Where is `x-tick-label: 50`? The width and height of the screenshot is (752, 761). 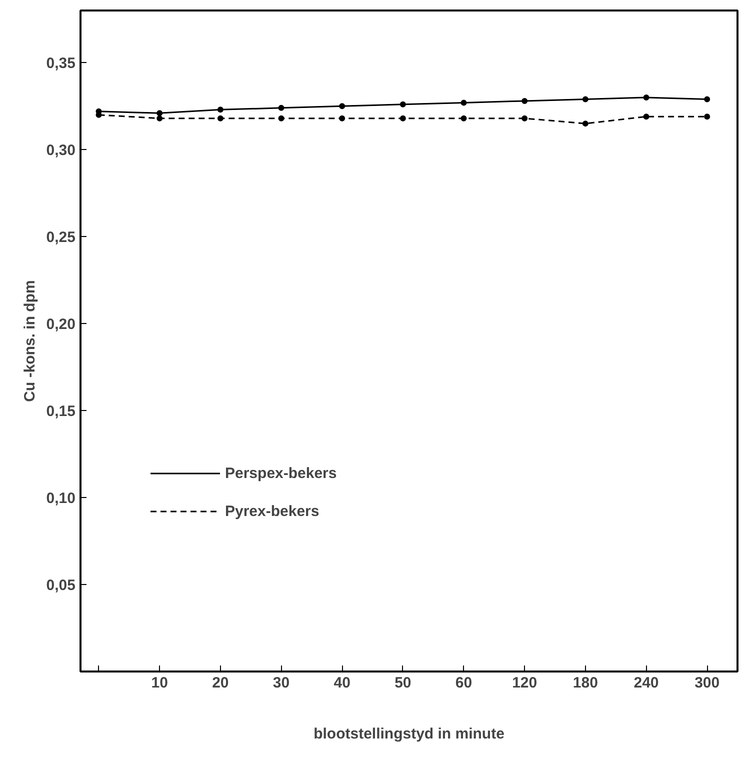
x-tick-label: 50 is located at coordinates (403, 683).